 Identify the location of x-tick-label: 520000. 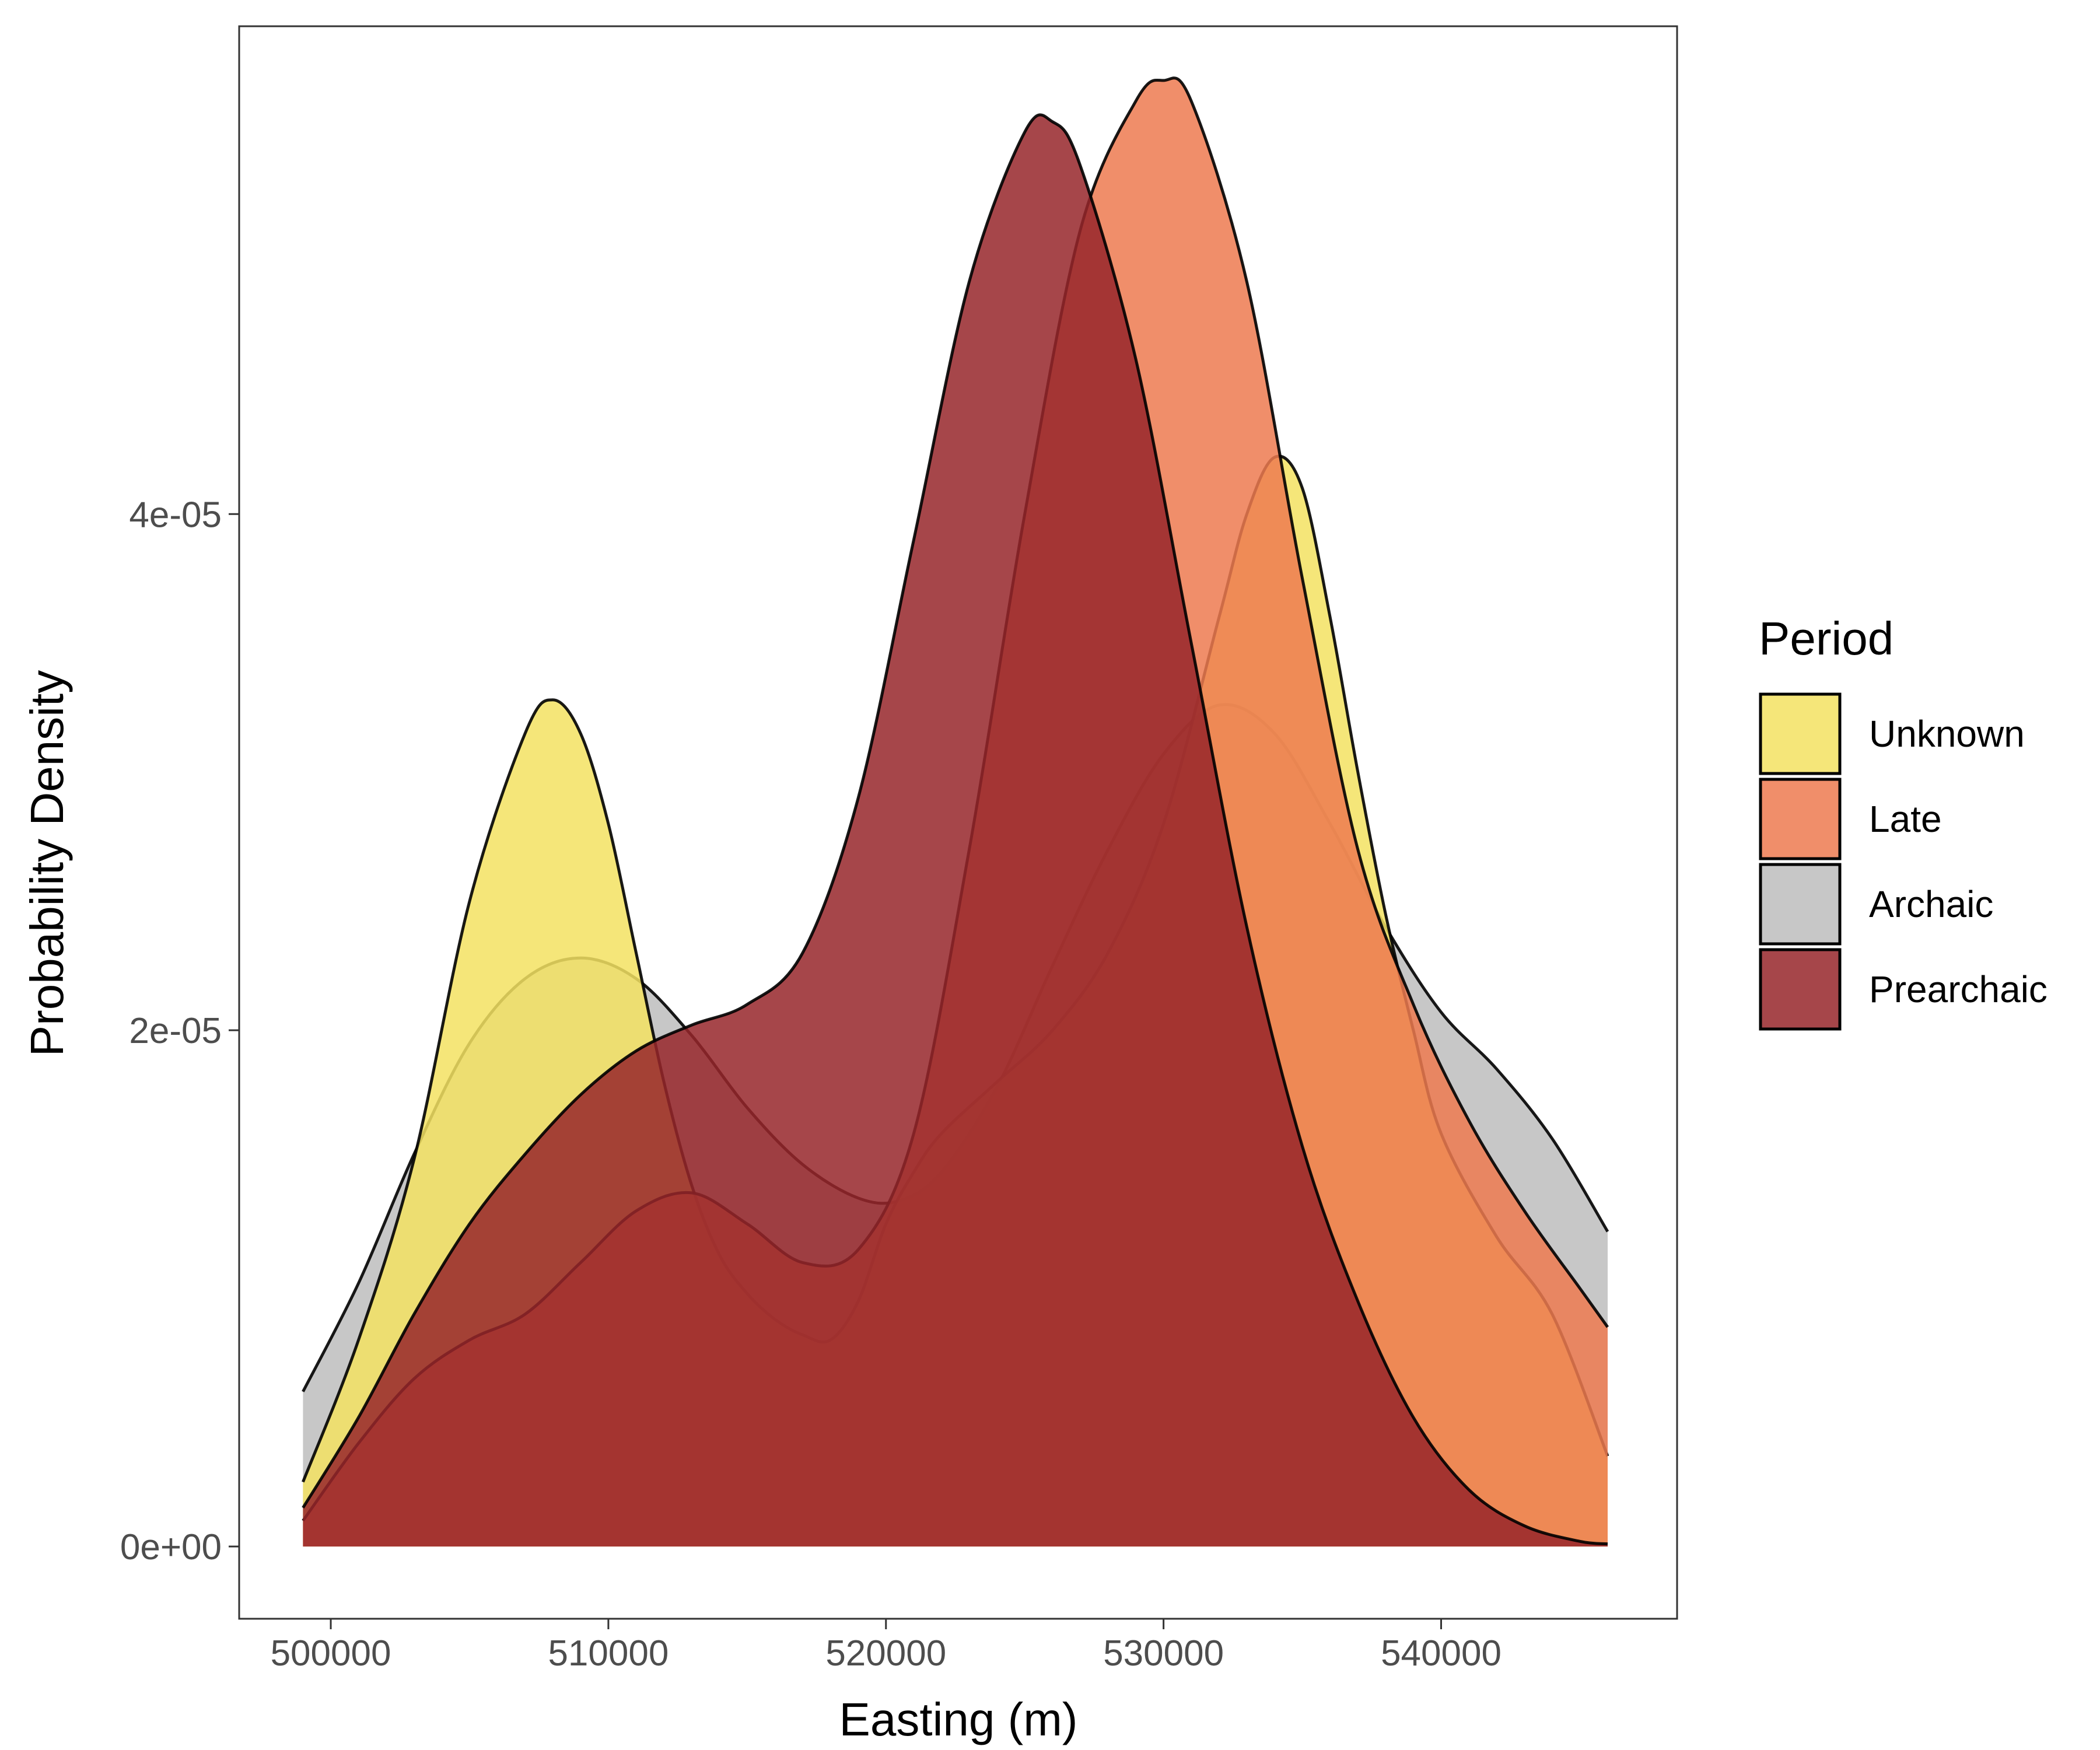
(885, 1653).